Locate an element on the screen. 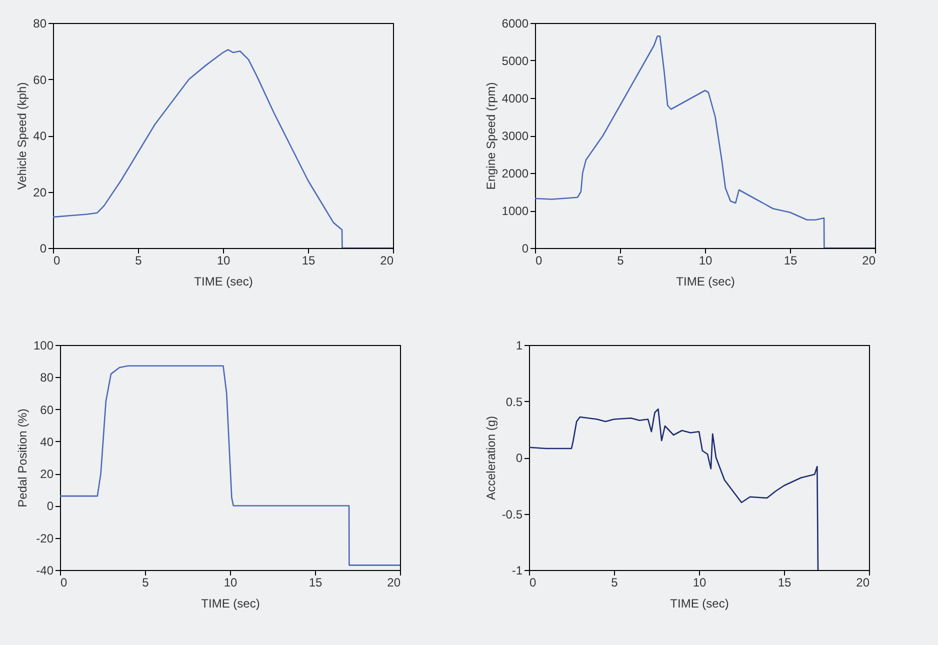 This screenshot has width=938, height=645. y-tick-label: -20 is located at coordinates (45, 538).